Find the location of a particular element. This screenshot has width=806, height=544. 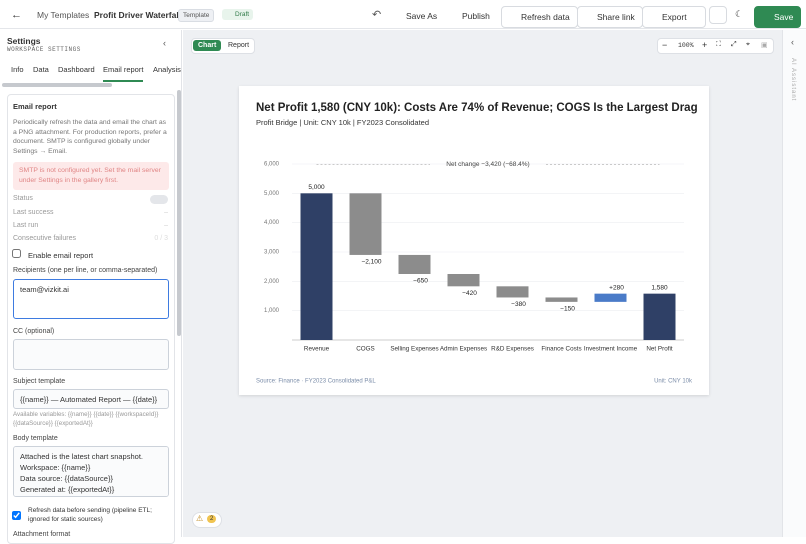

assistant-label: AI Assistant is located at coordinates (793, 80).